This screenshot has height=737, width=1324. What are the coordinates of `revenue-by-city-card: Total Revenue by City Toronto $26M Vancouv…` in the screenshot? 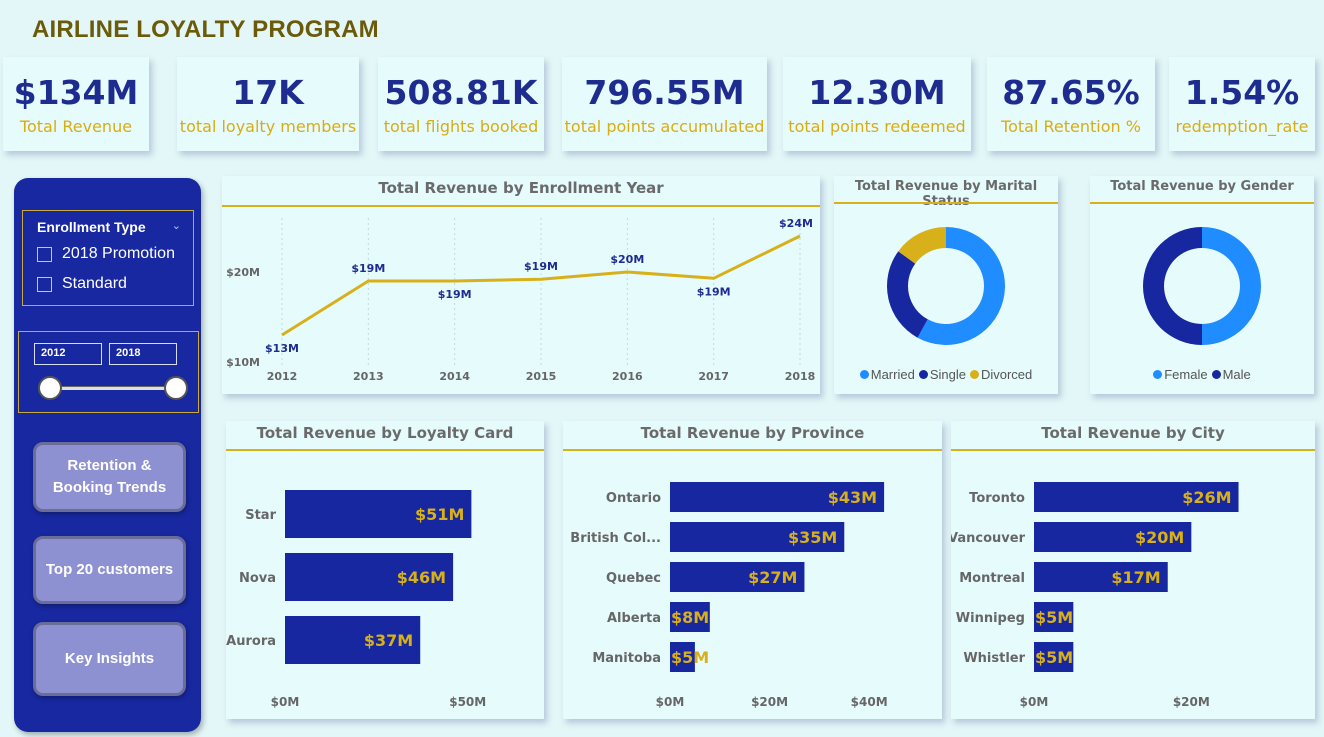 It's located at (1133, 570).